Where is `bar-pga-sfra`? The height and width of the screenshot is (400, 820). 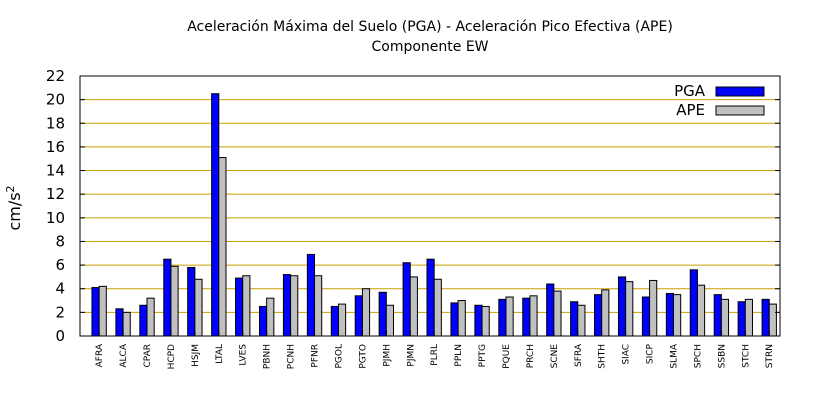
bar-pga-sfra is located at coordinates (574, 319).